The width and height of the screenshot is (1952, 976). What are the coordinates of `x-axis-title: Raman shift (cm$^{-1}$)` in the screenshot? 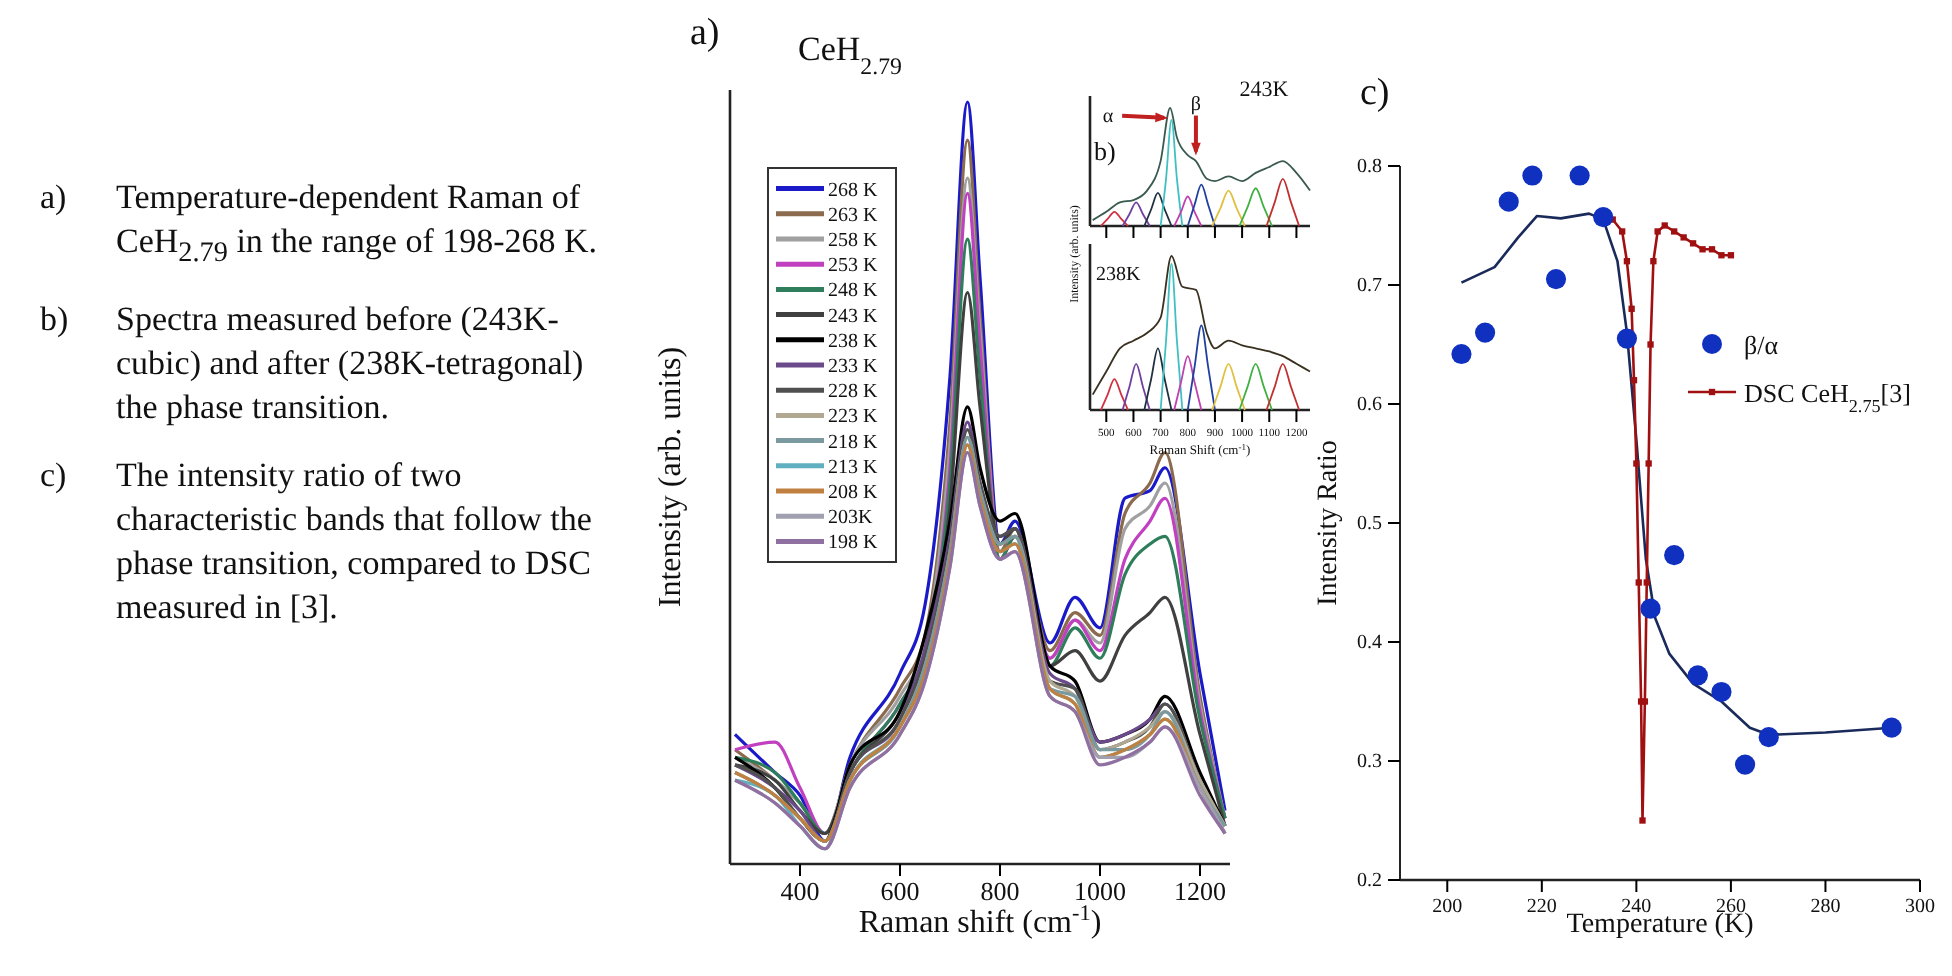 It's located at (980, 920).